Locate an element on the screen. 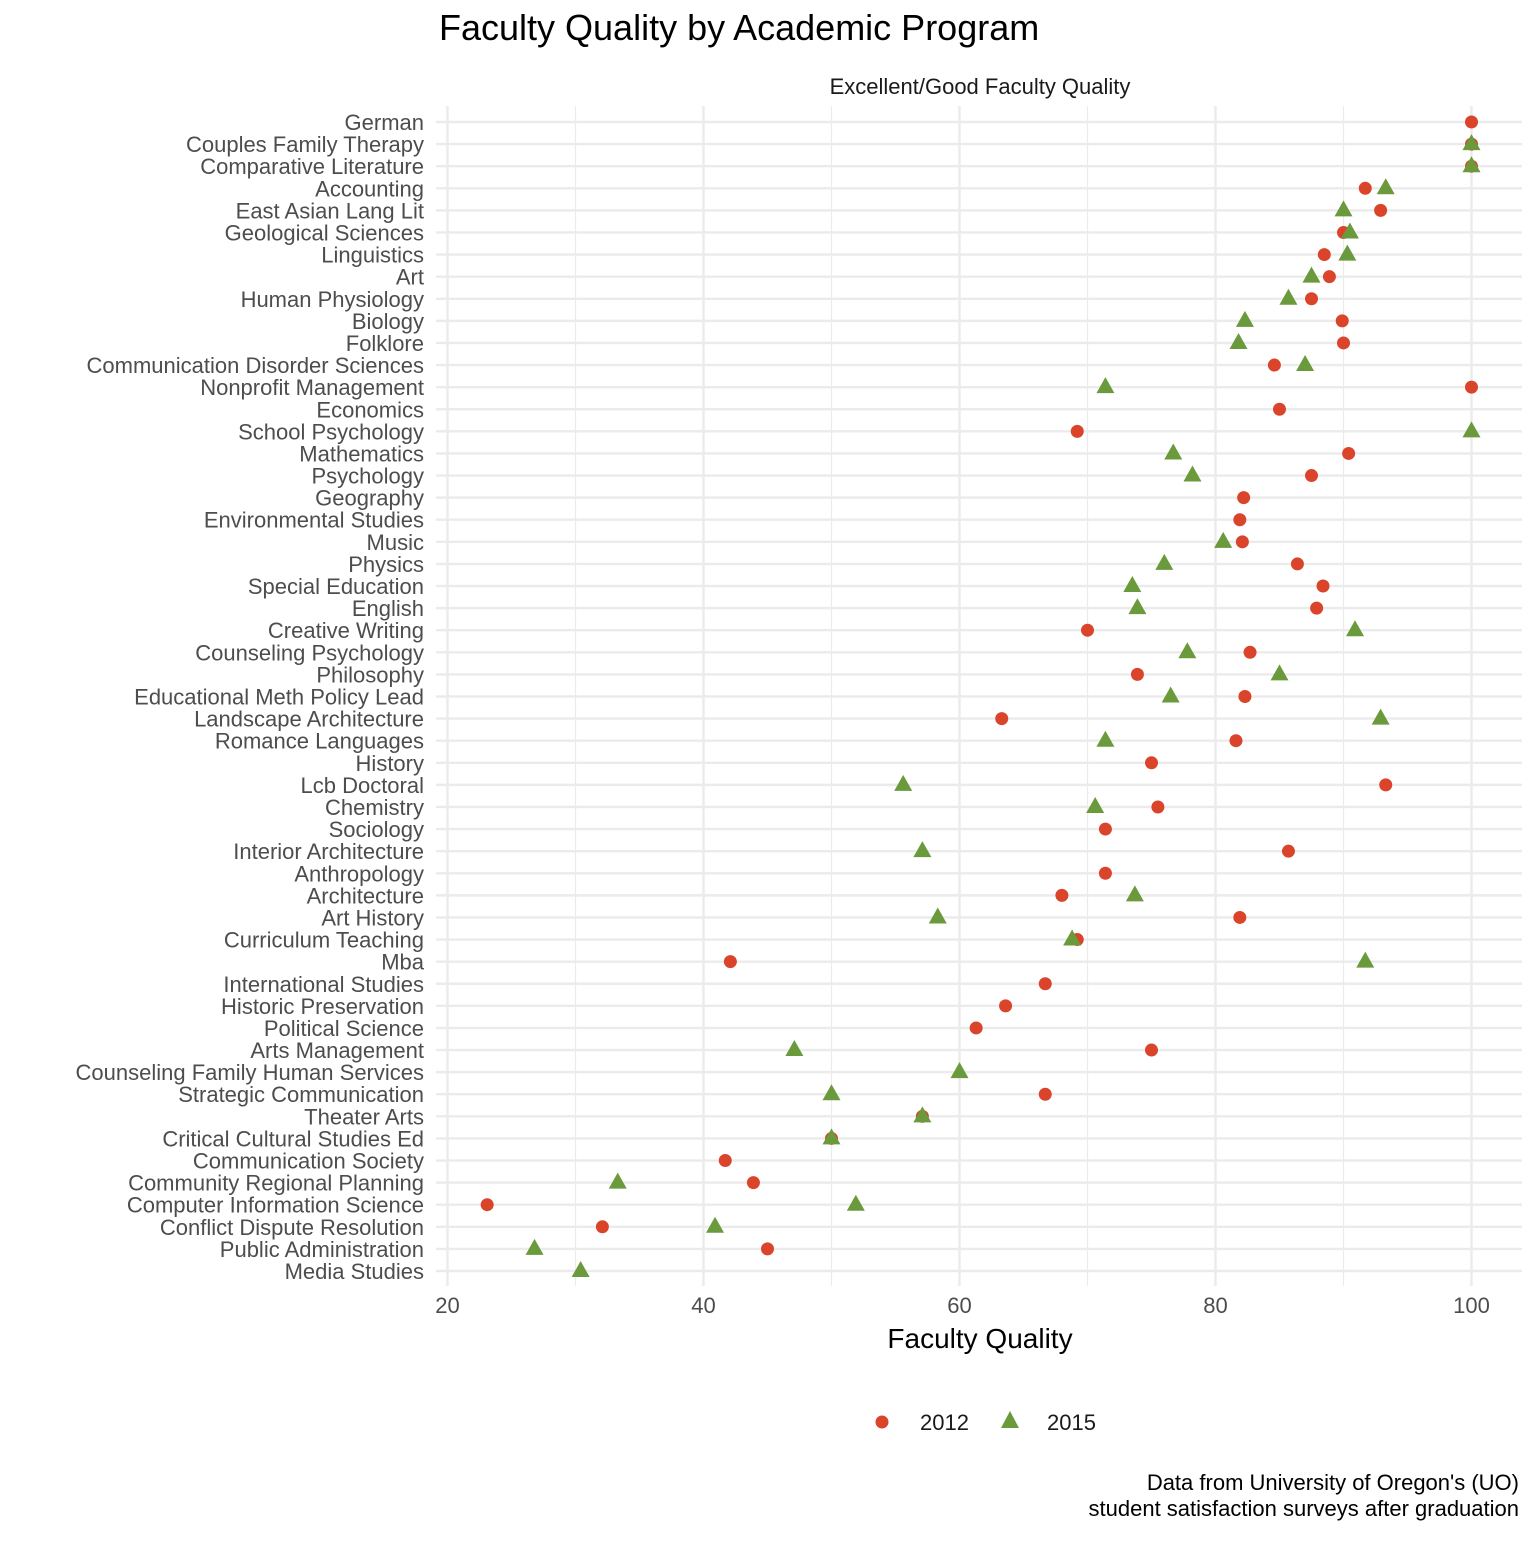 Image resolution: width=1536 pixels, height=1541 pixels. y-tick-label: Geography is located at coordinates (369, 498).